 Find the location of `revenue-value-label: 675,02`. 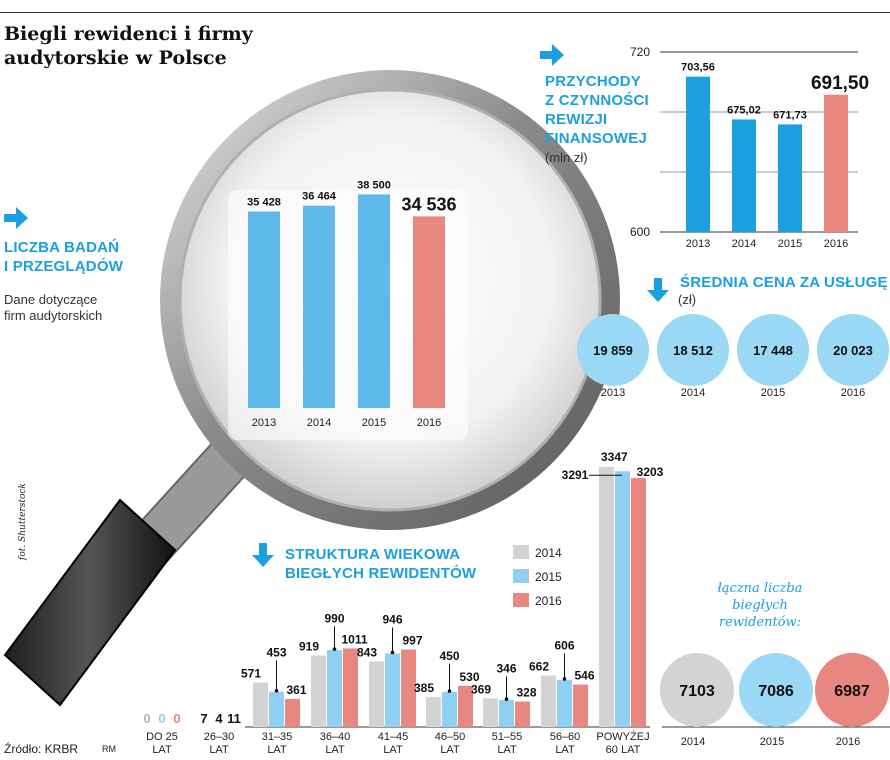

revenue-value-label: 675,02 is located at coordinates (744, 110).